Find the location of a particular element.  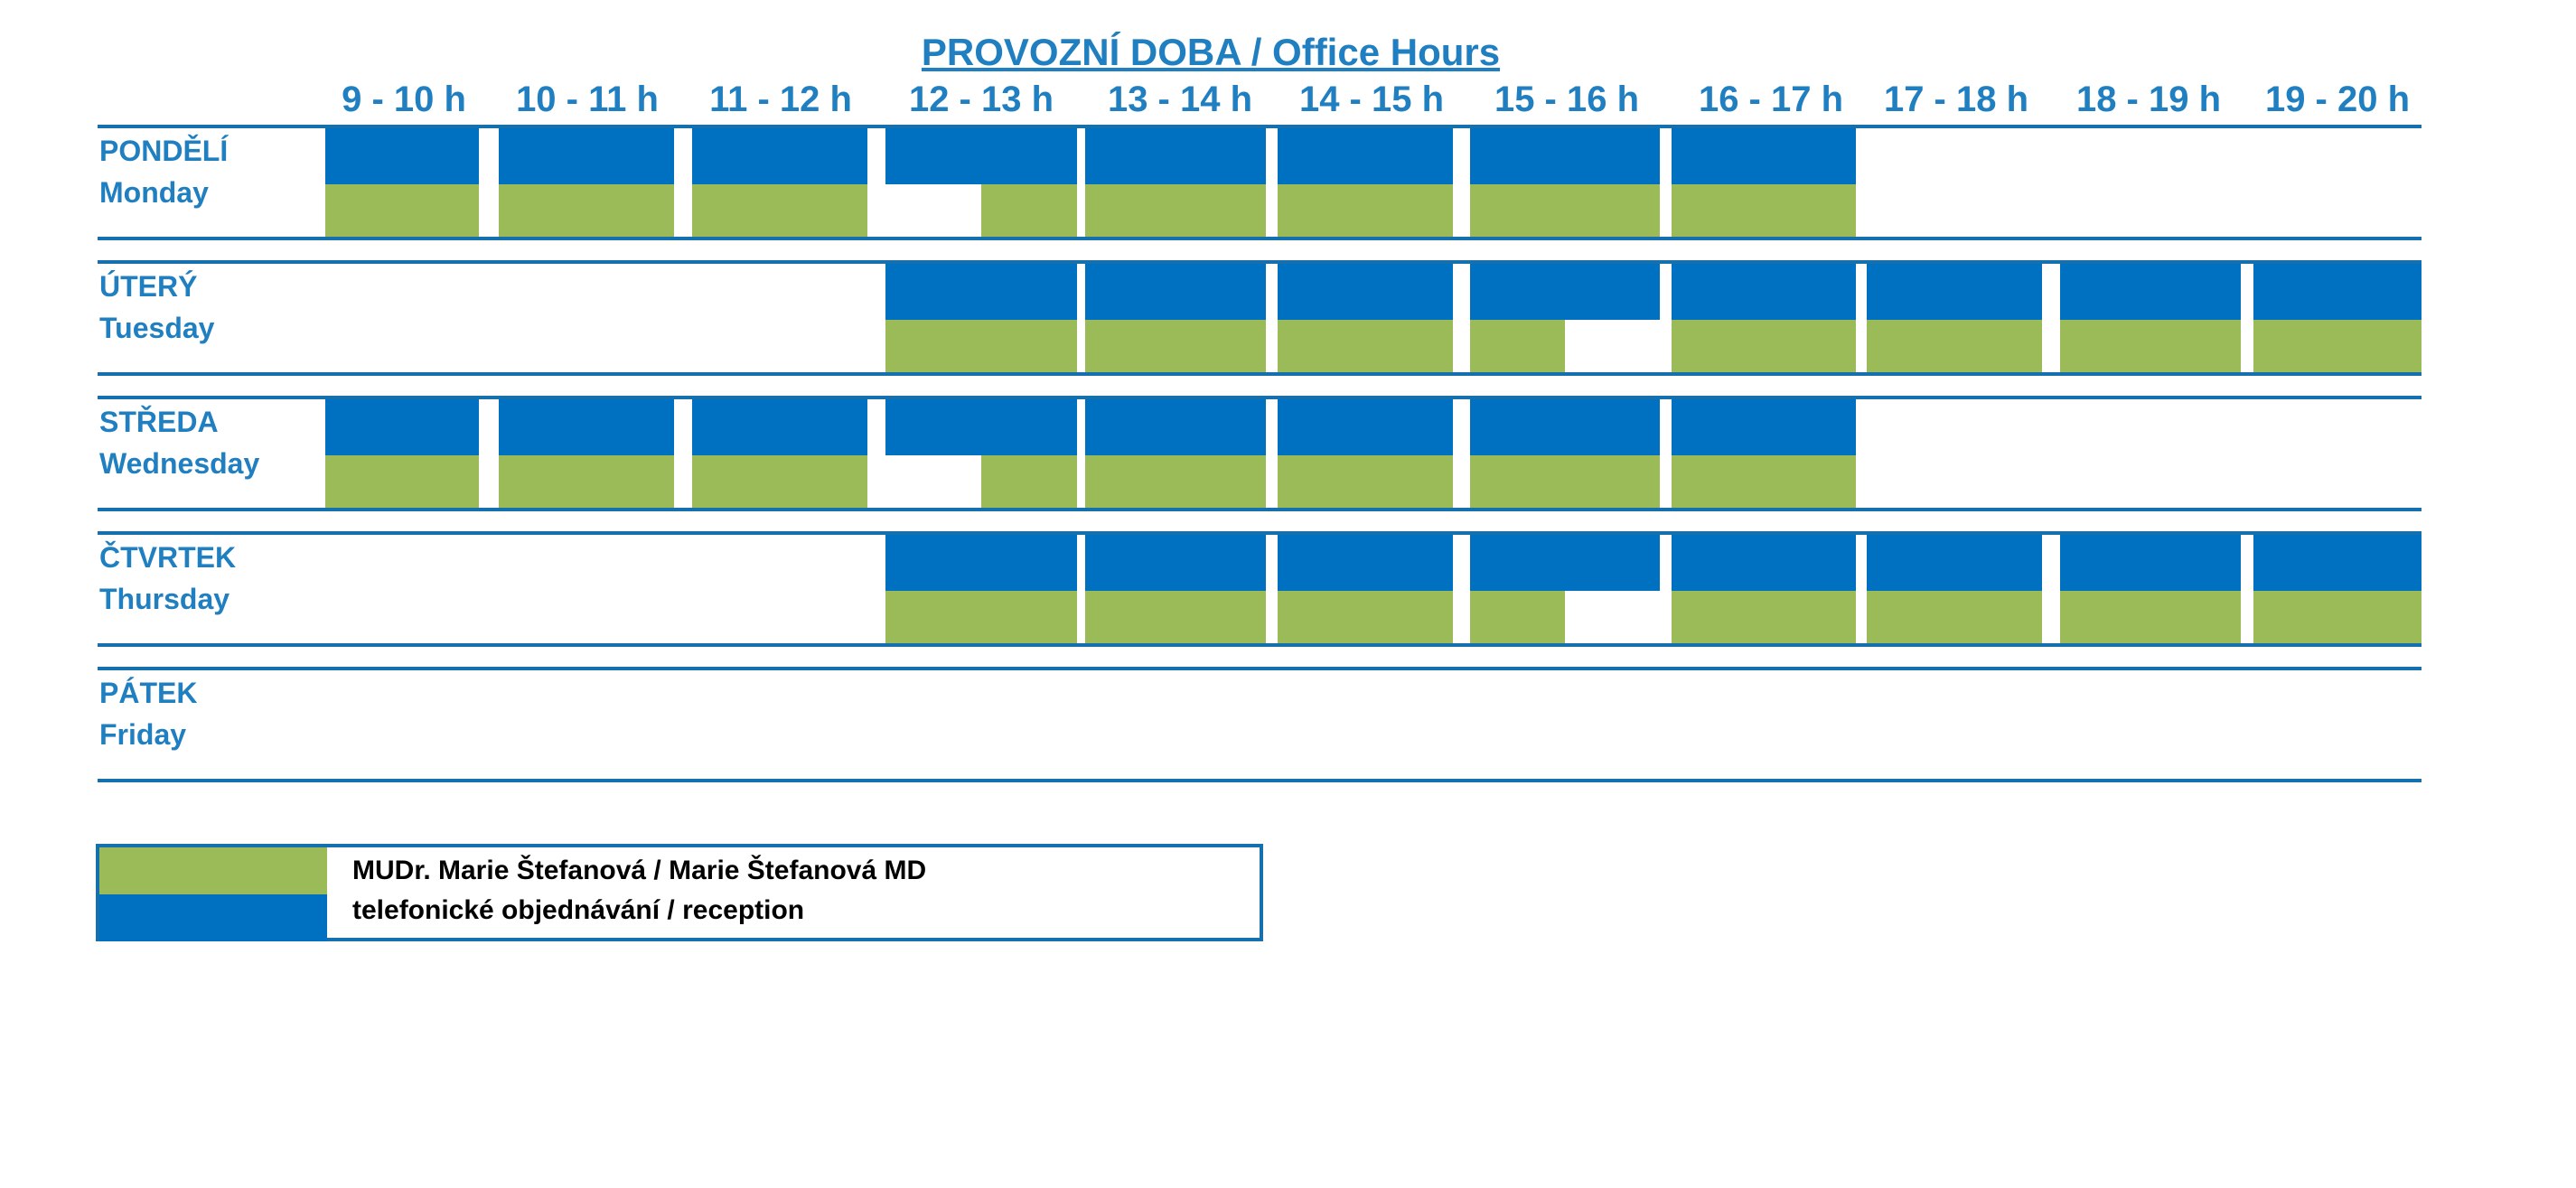

hour-header: 19 - 20 h is located at coordinates (2337, 99).